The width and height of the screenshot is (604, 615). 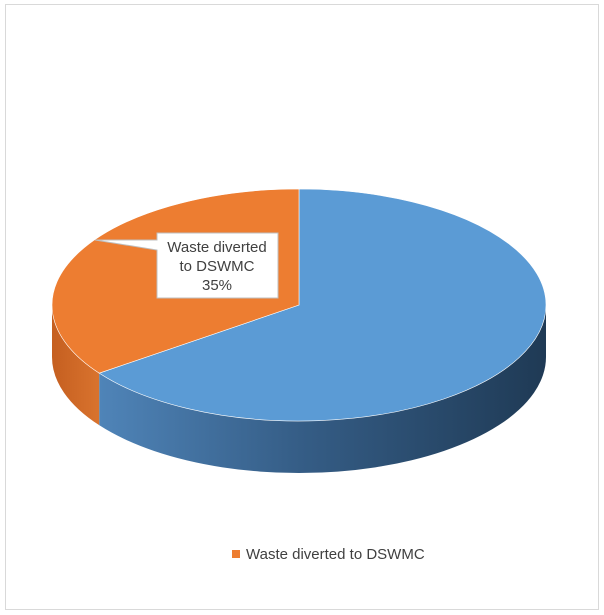 I want to click on data-label-value: 35%, so click(x=217, y=285).